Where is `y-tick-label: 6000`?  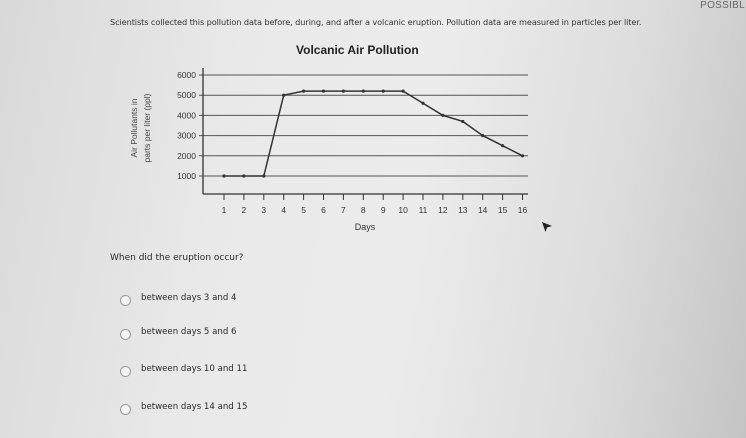
y-tick-label: 6000 is located at coordinates (186, 75).